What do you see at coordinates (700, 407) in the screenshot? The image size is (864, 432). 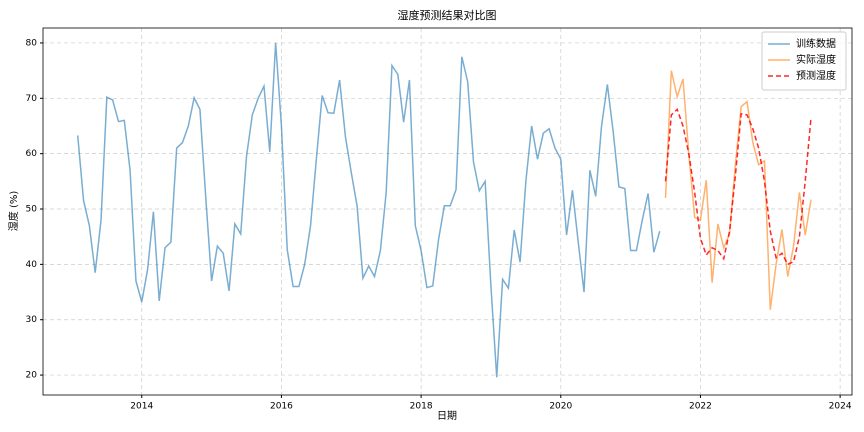 I see `x-tick-label: 2022` at bounding box center [700, 407].